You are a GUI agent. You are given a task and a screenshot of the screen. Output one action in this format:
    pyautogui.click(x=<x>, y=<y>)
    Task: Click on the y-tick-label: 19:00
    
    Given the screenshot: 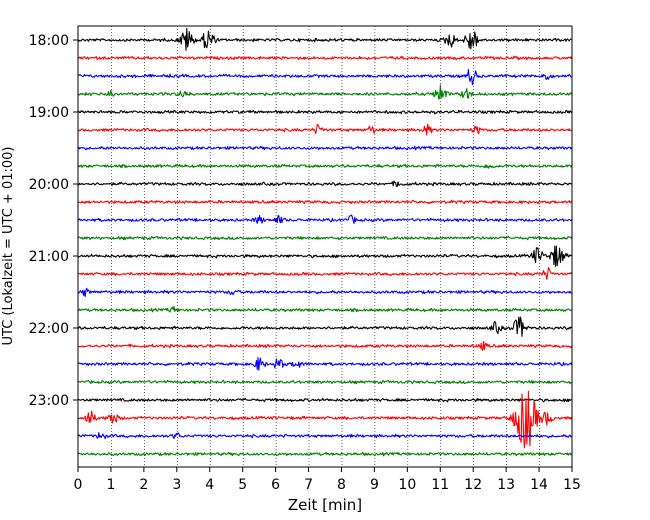 What is the action you would take?
    pyautogui.click(x=49, y=113)
    